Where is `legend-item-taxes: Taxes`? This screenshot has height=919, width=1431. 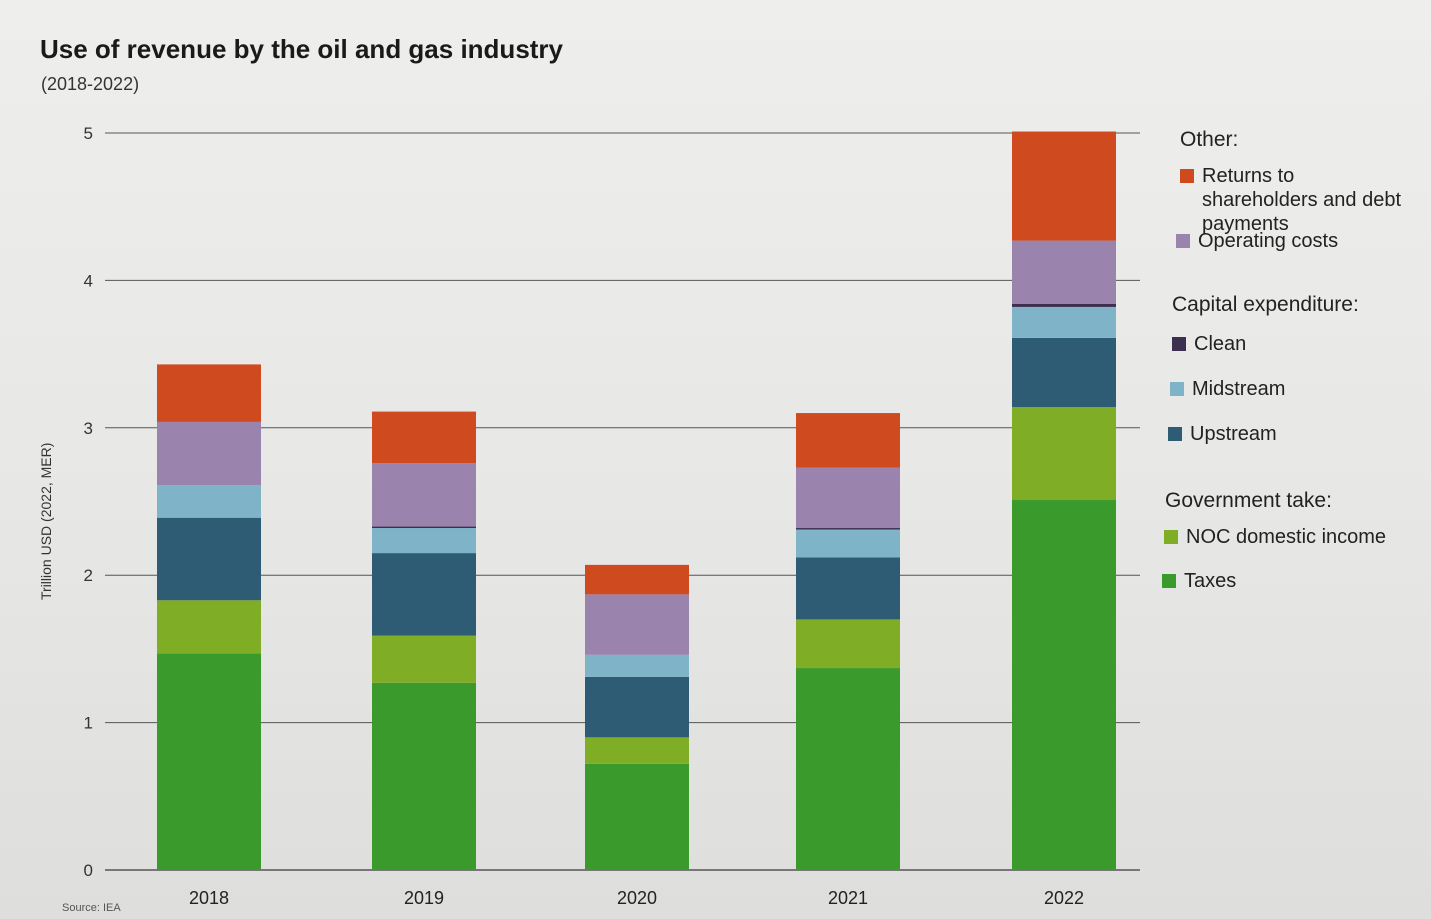 legend-item-taxes: Taxes is located at coordinates (1199, 581).